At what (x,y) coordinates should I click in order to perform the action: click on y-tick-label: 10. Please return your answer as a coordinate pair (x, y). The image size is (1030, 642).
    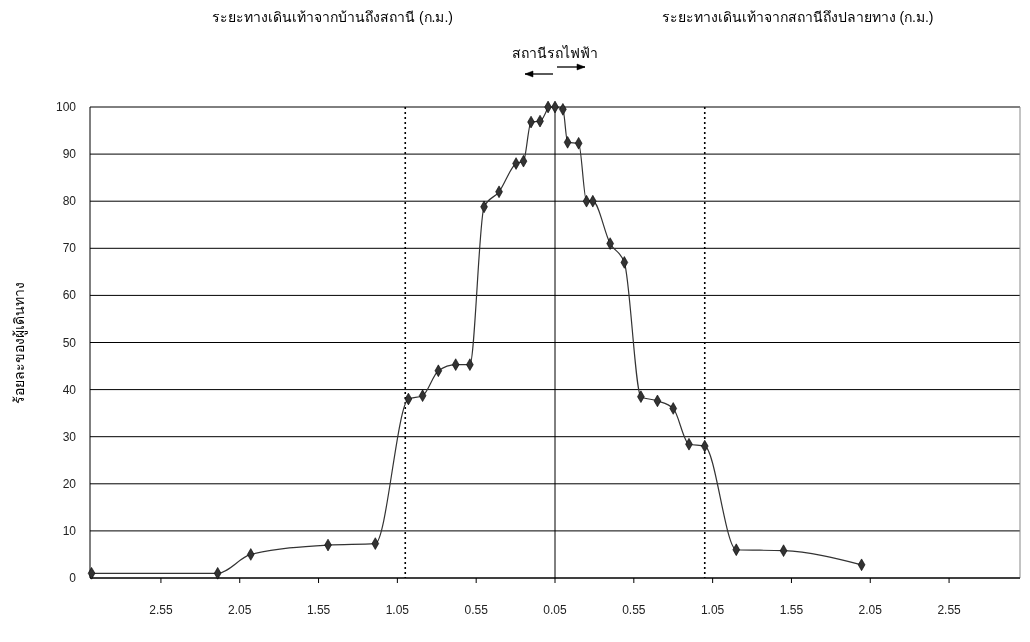
    Looking at the image, I should click on (69, 530).